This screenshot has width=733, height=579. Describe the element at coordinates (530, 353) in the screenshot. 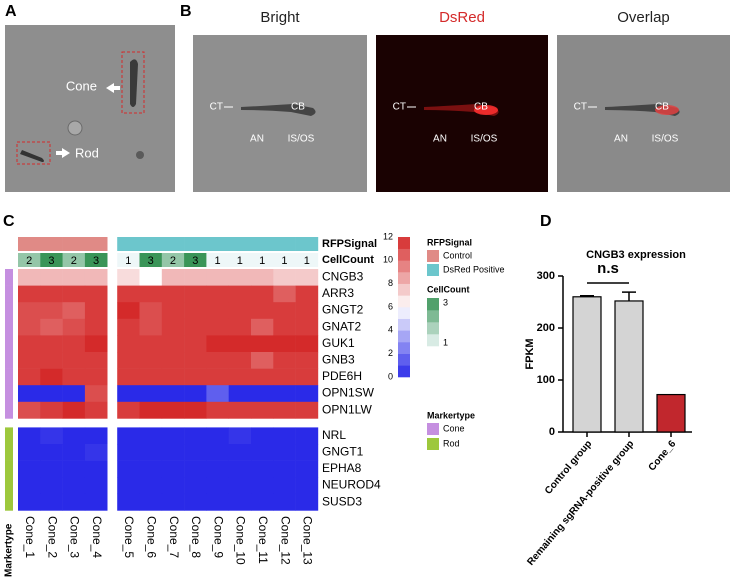

I see `y-axis-label: FPKM` at that location.